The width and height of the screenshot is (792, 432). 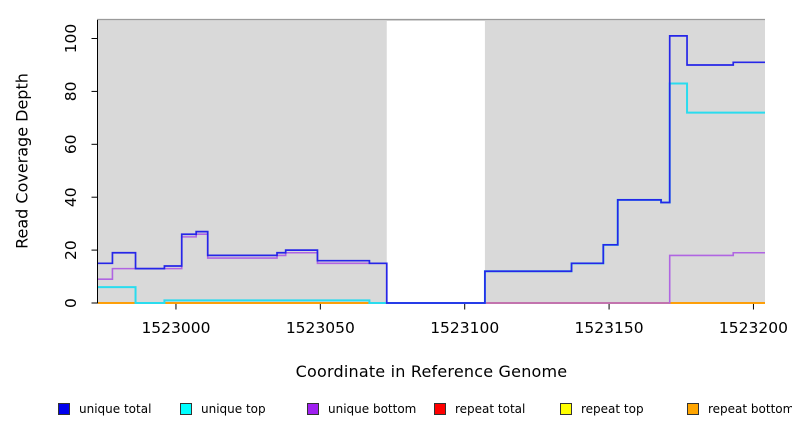 I want to click on legend-item-repeat-top: repeat top, so click(x=602, y=409).